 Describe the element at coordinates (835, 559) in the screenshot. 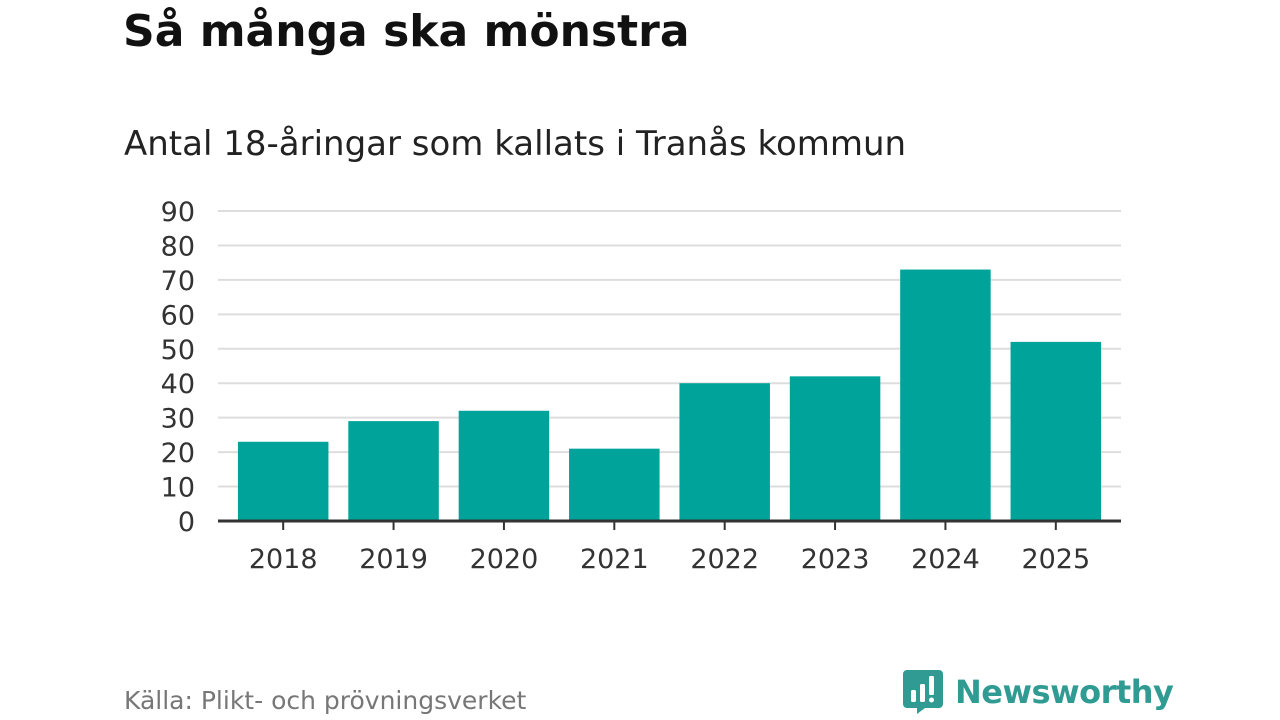

I see `x-tick-label: 2023` at that location.